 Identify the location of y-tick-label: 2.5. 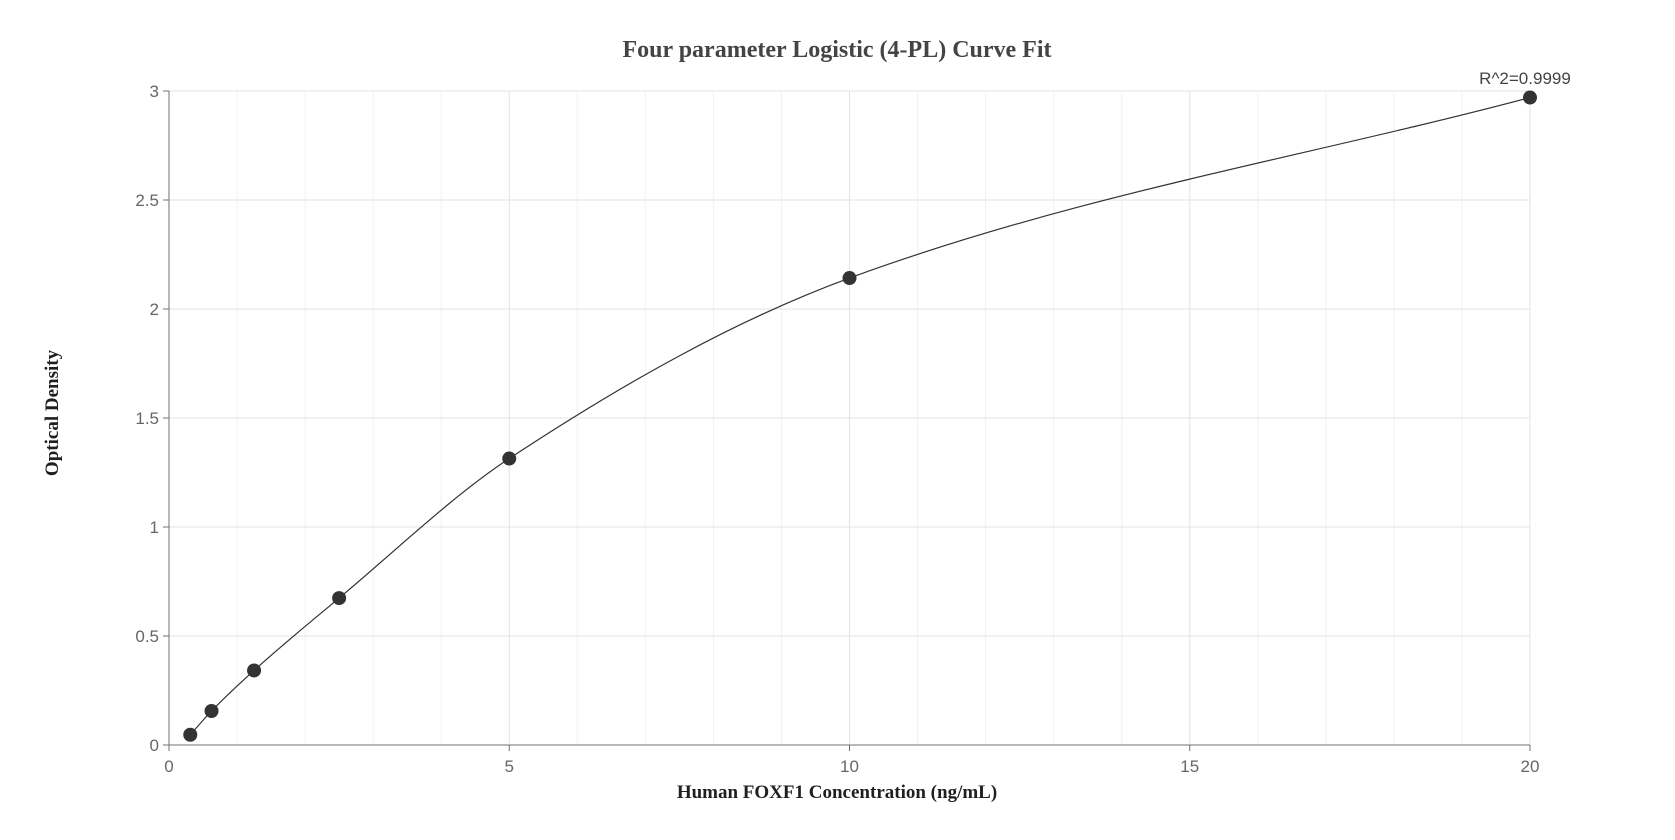
(147, 200).